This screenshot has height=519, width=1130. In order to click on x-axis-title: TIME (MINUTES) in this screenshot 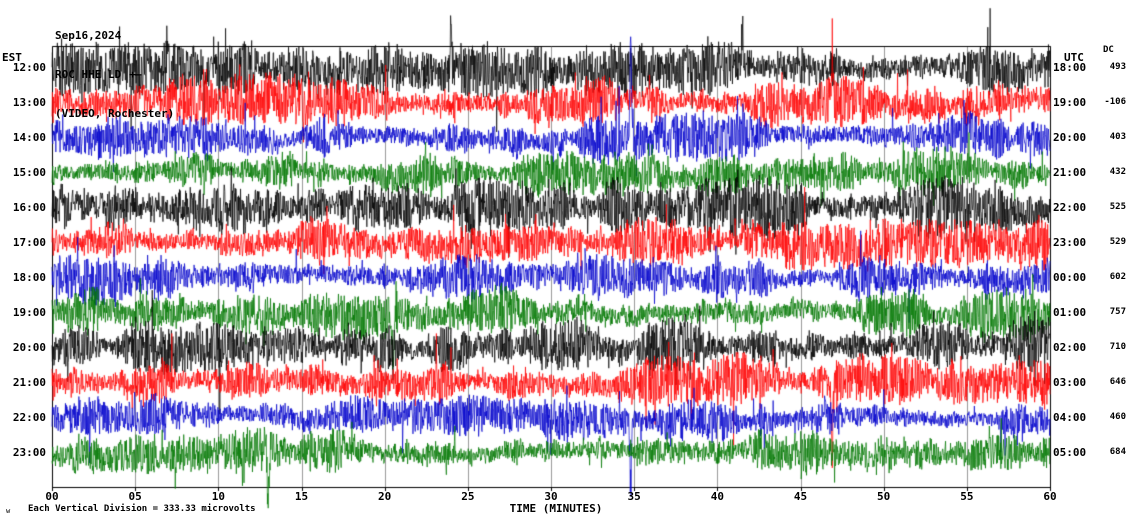, I will do `click(556, 508)`.